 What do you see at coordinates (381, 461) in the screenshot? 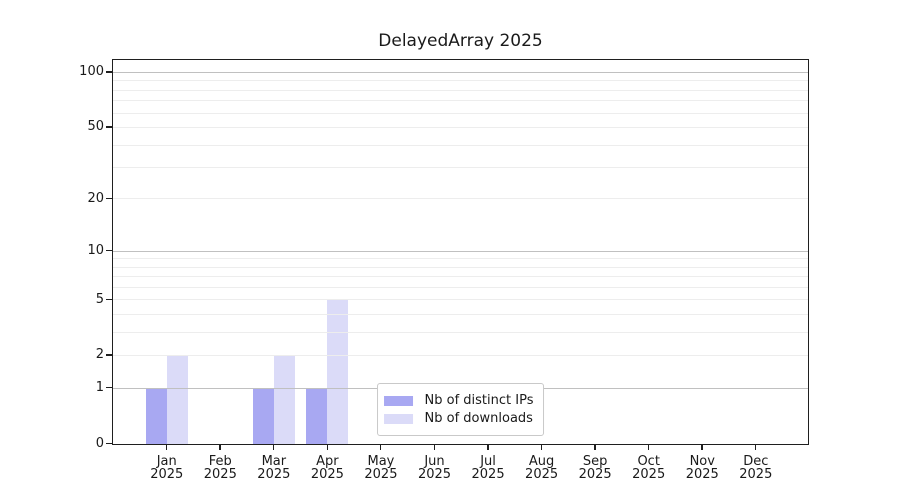
I see `x-tick-month: May` at bounding box center [381, 461].